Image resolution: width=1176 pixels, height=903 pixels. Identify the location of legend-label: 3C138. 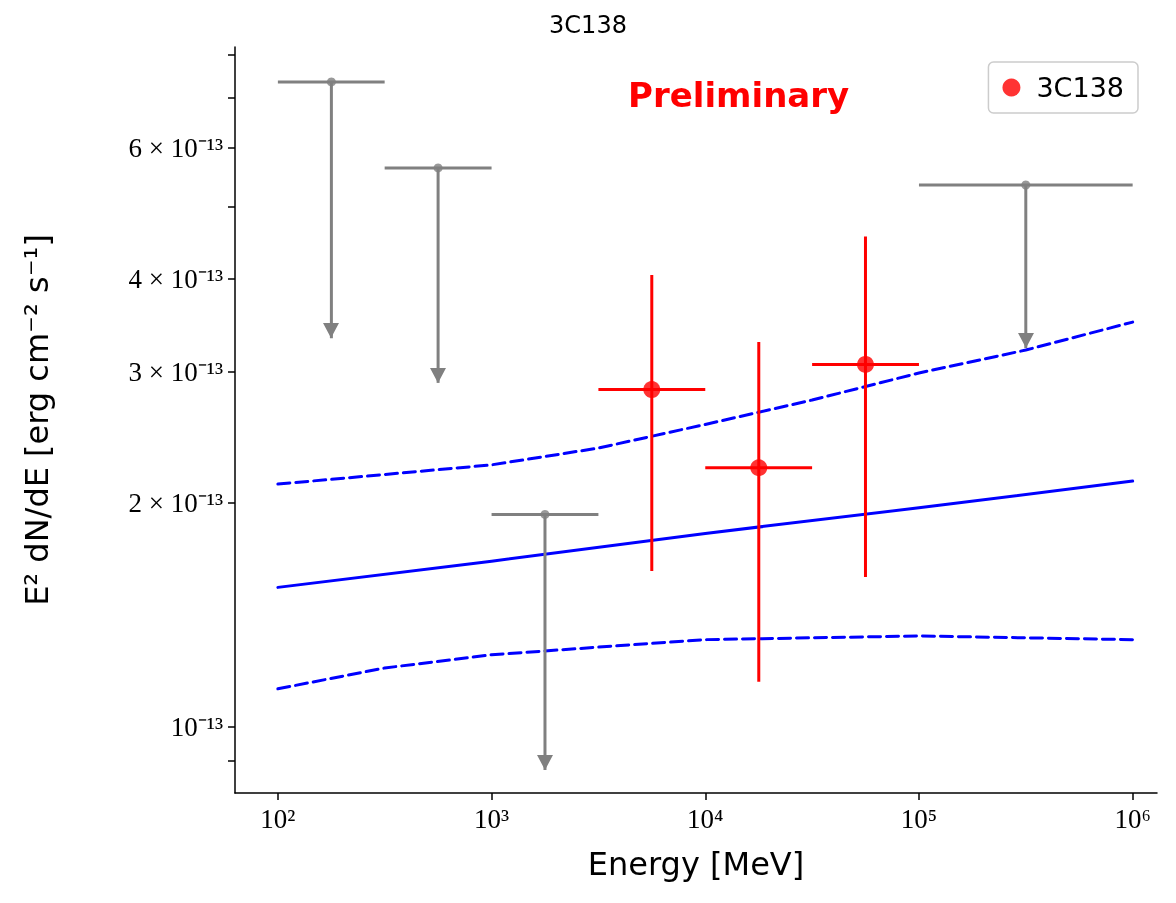
(1080, 87).